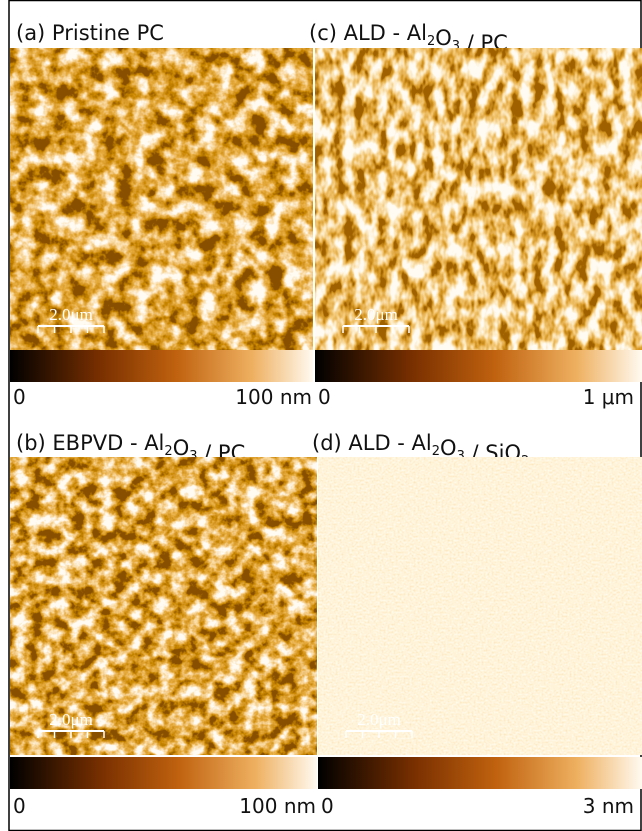 The height and width of the screenshot is (831, 642). I want to click on colorbar-max: 1 μm, so click(608, 397).